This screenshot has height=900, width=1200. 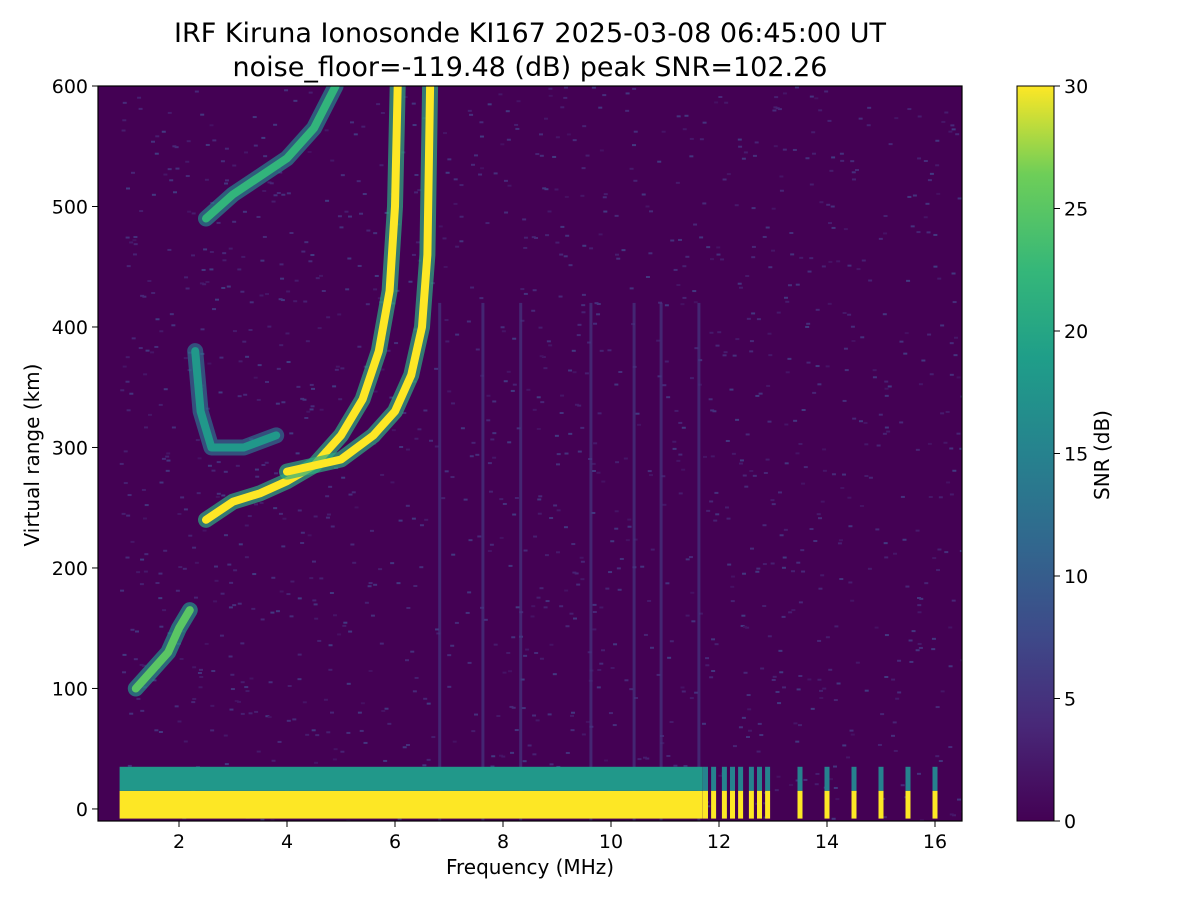 What do you see at coordinates (1076, 87) in the screenshot?
I see `colorbar-tick-label: 30` at bounding box center [1076, 87].